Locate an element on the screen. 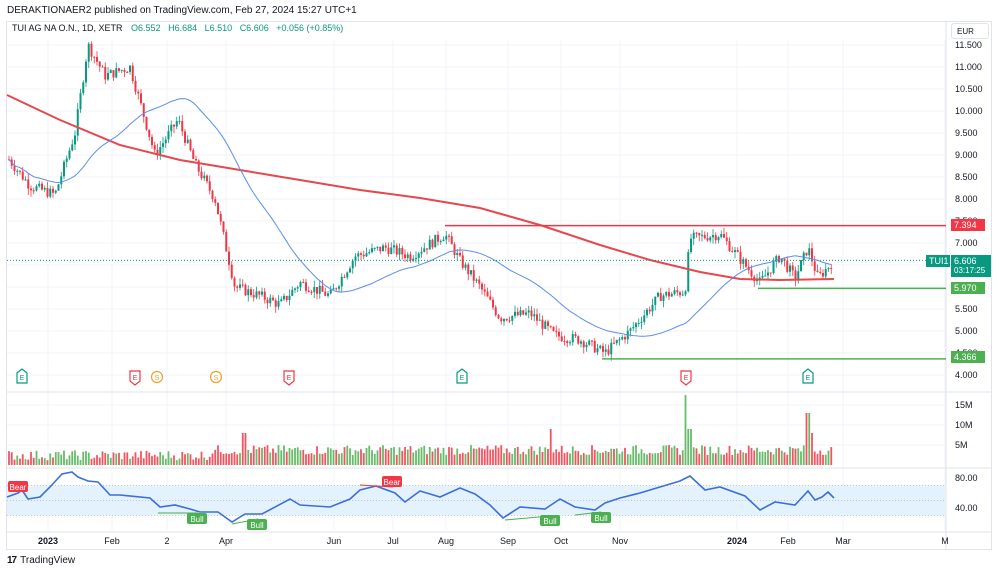 This screenshot has width=1000, height=574. ohlc-open: O6.552 is located at coordinates (146, 28).